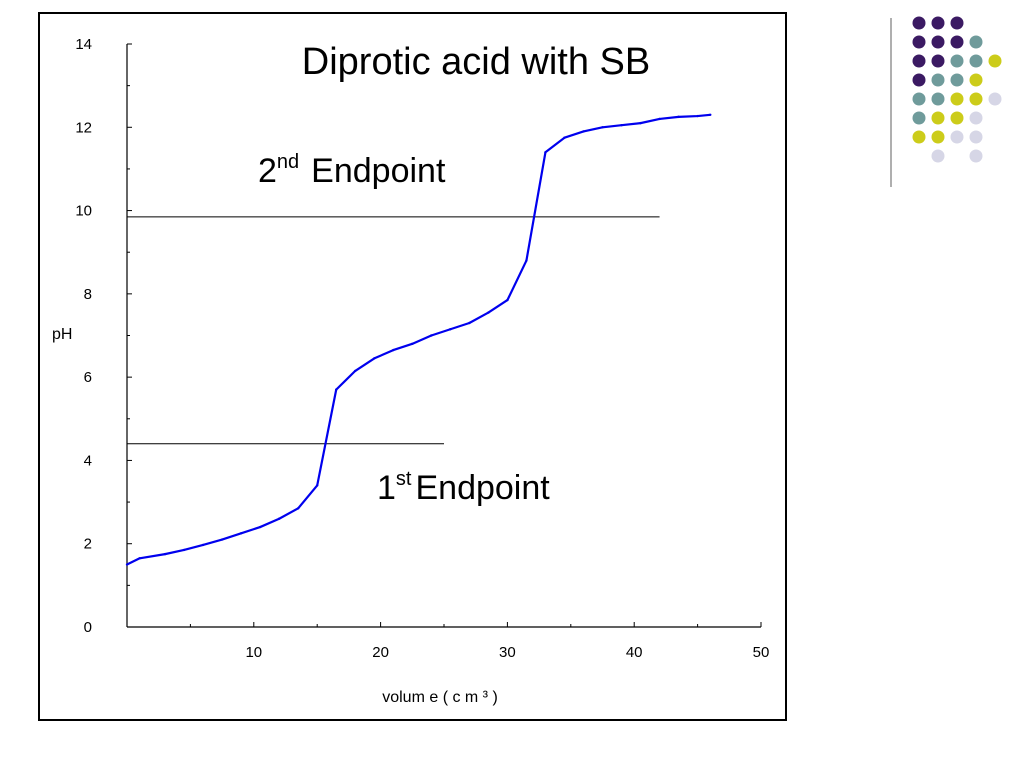 This screenshot has height=768, width=1024. Describe the element at coordinates (88, 544) in the screenshot. I see `y-tick-label: 2` at that location.